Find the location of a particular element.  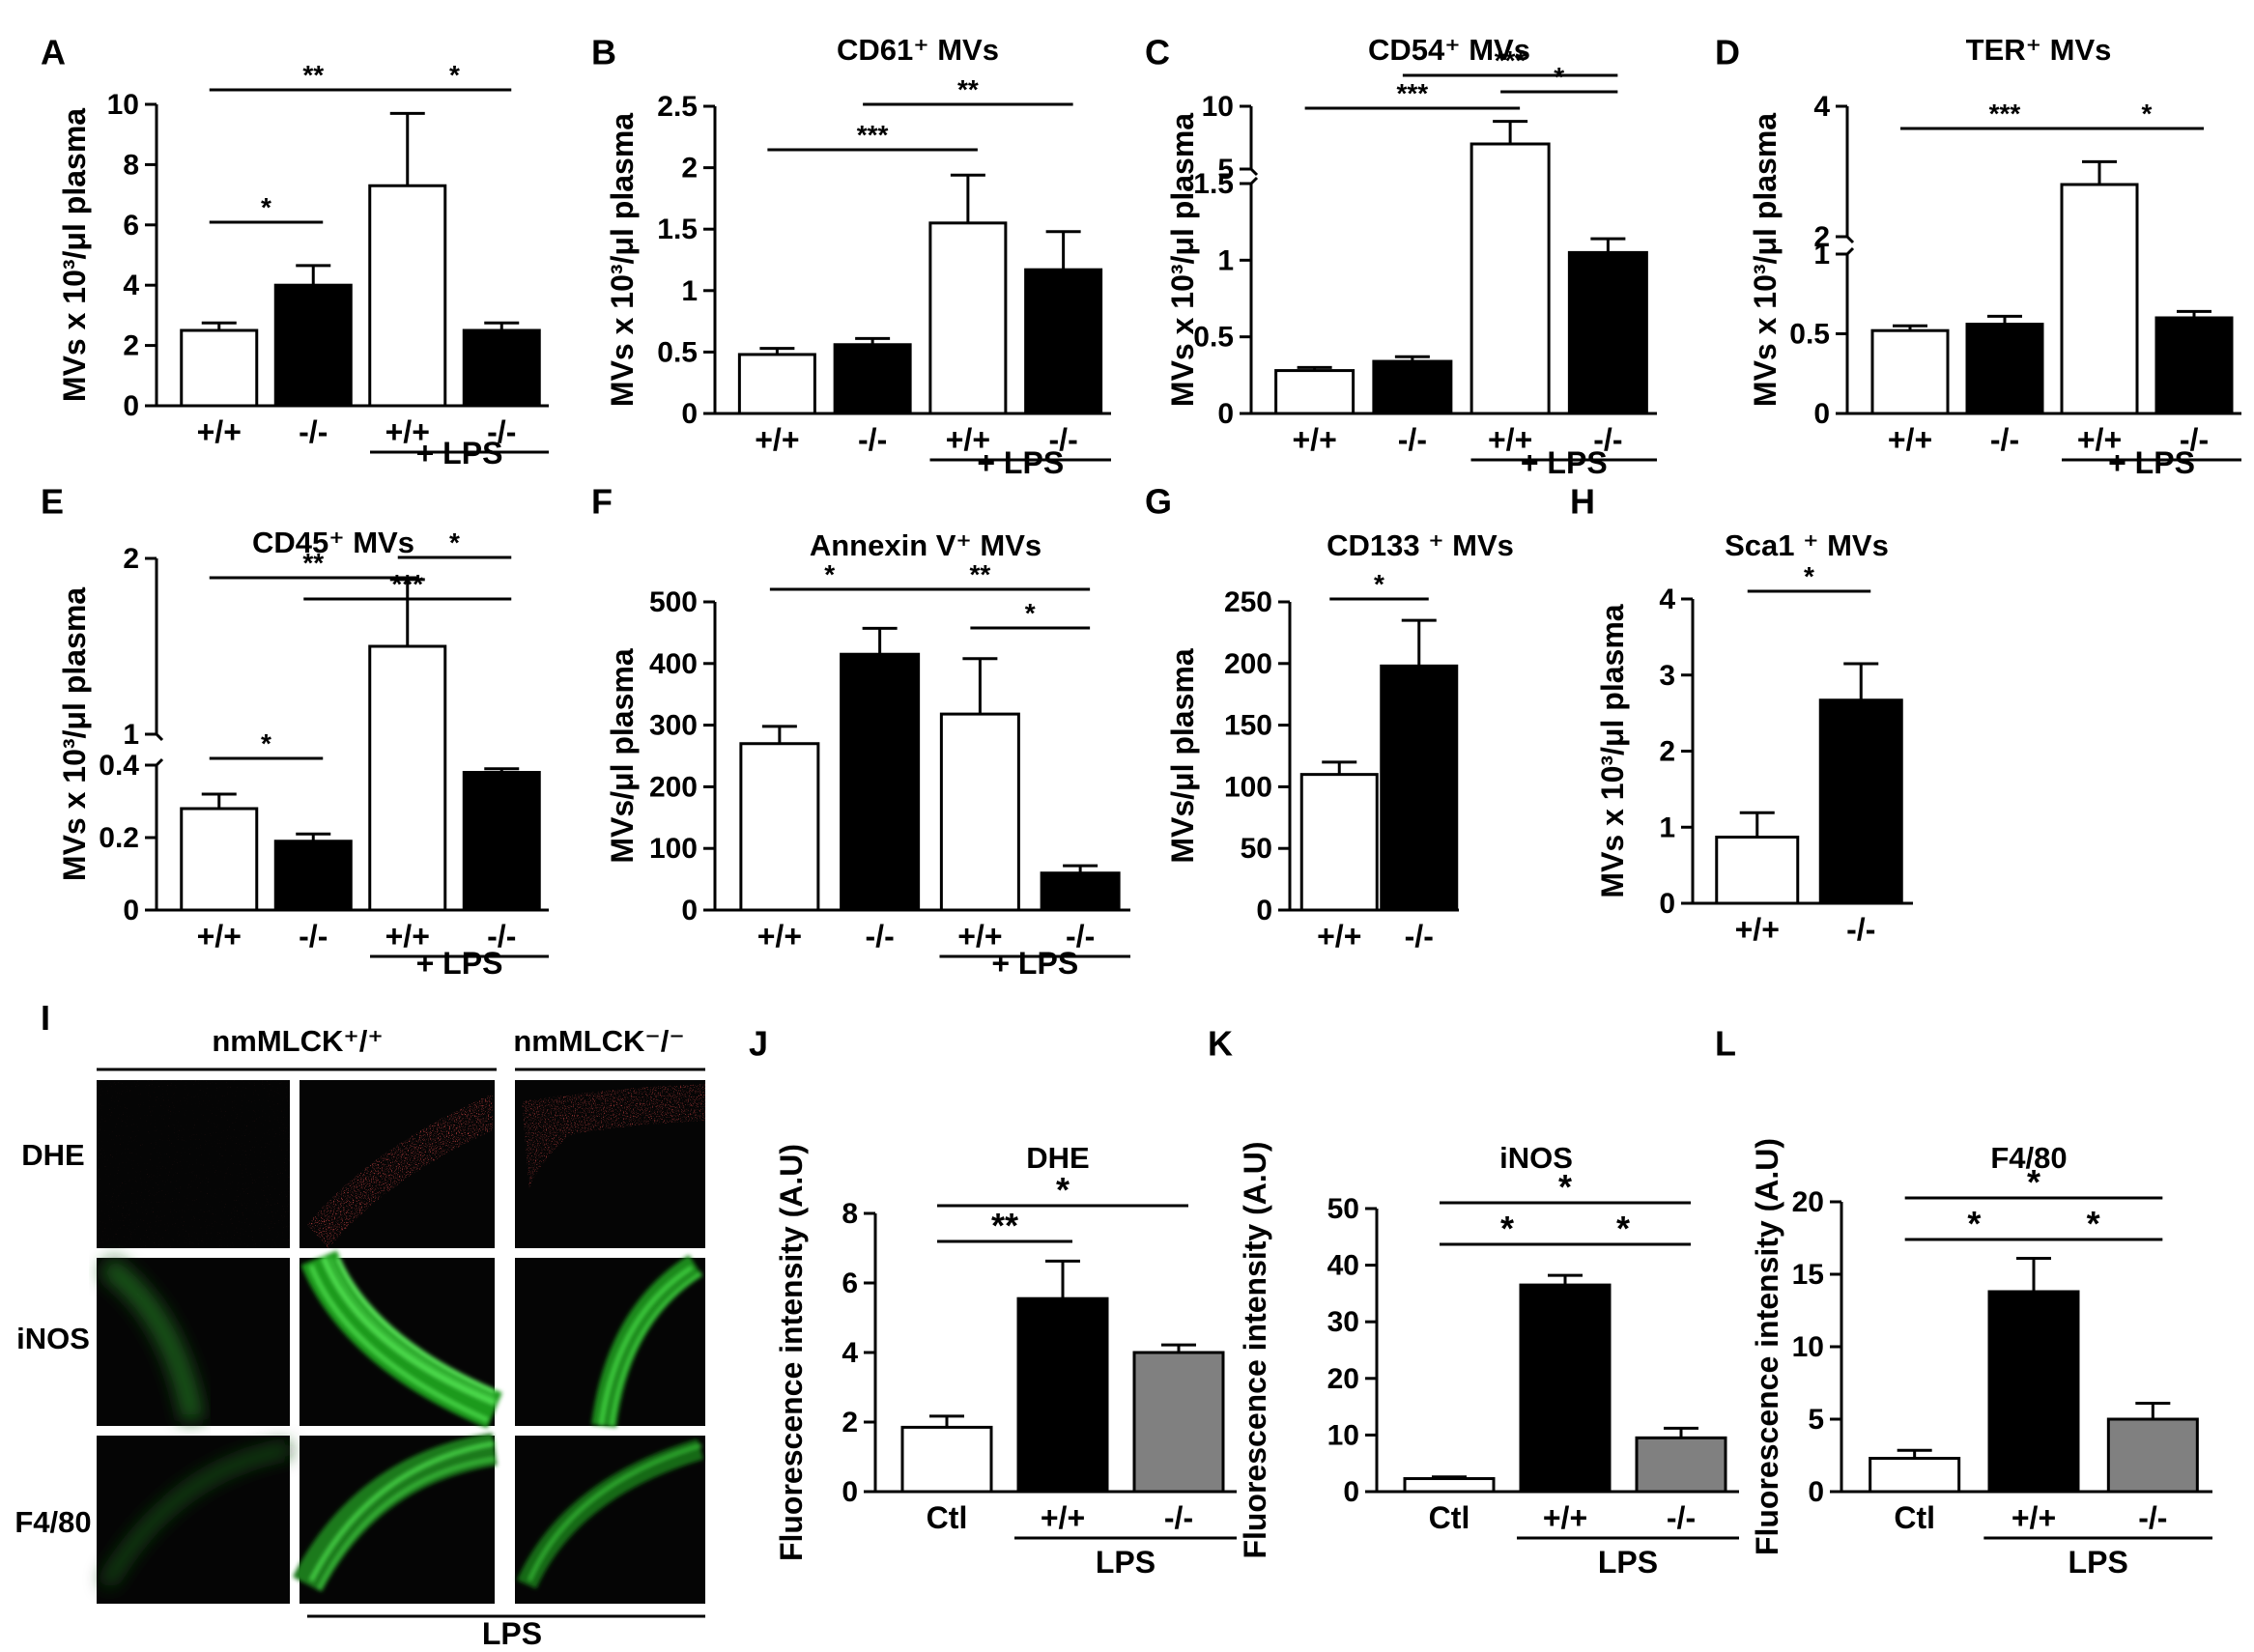

category-label-A-0: +/+ is located at coordinates (219, 431).